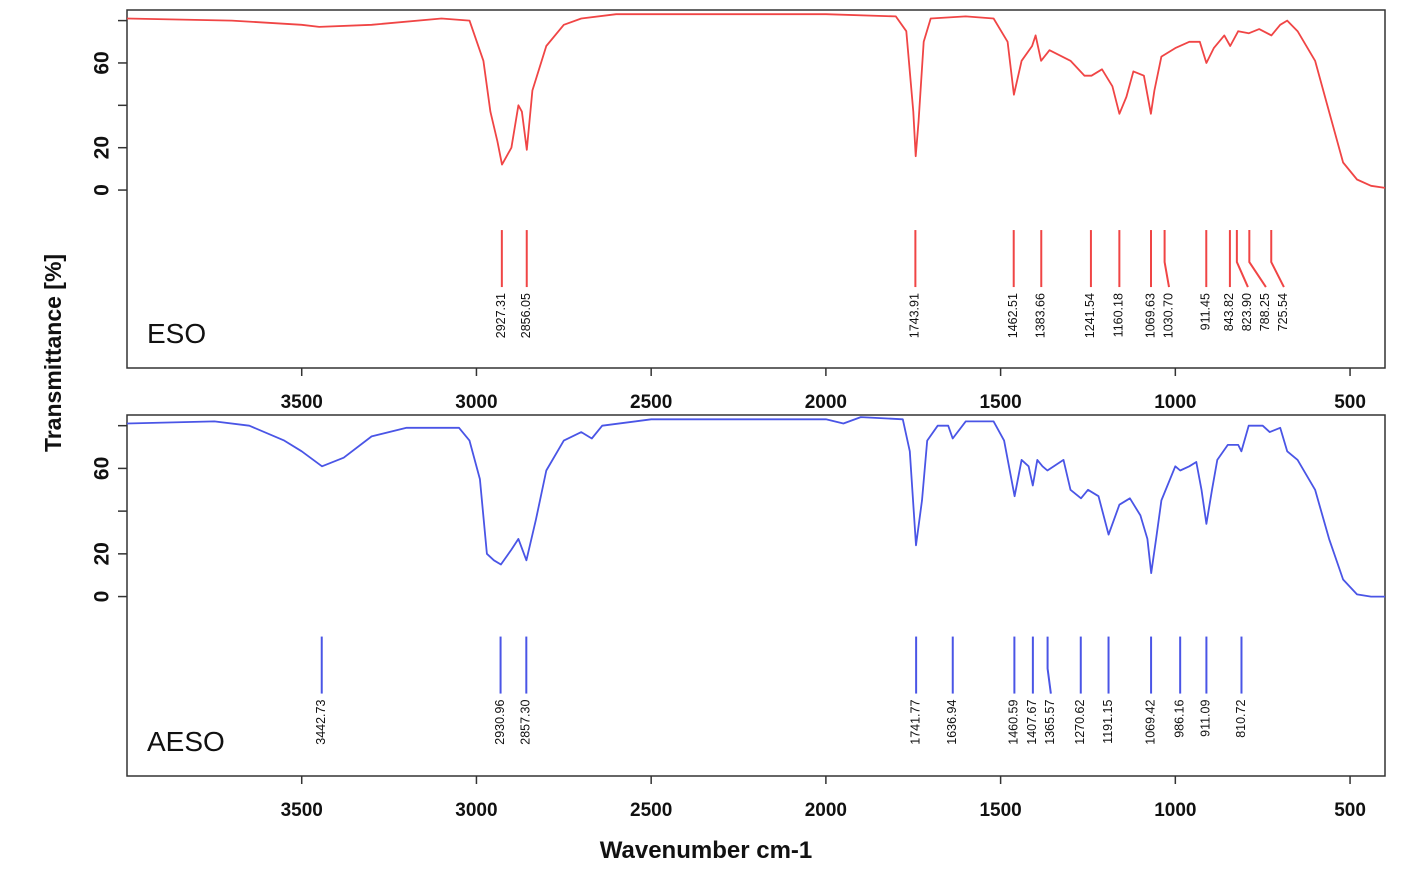 This screenshot has height=872, width=1412. What do you see at coordinates (526, 315) in the screenshot?
I see `peak-label: 2856.05` at bounding box center [526, 315].